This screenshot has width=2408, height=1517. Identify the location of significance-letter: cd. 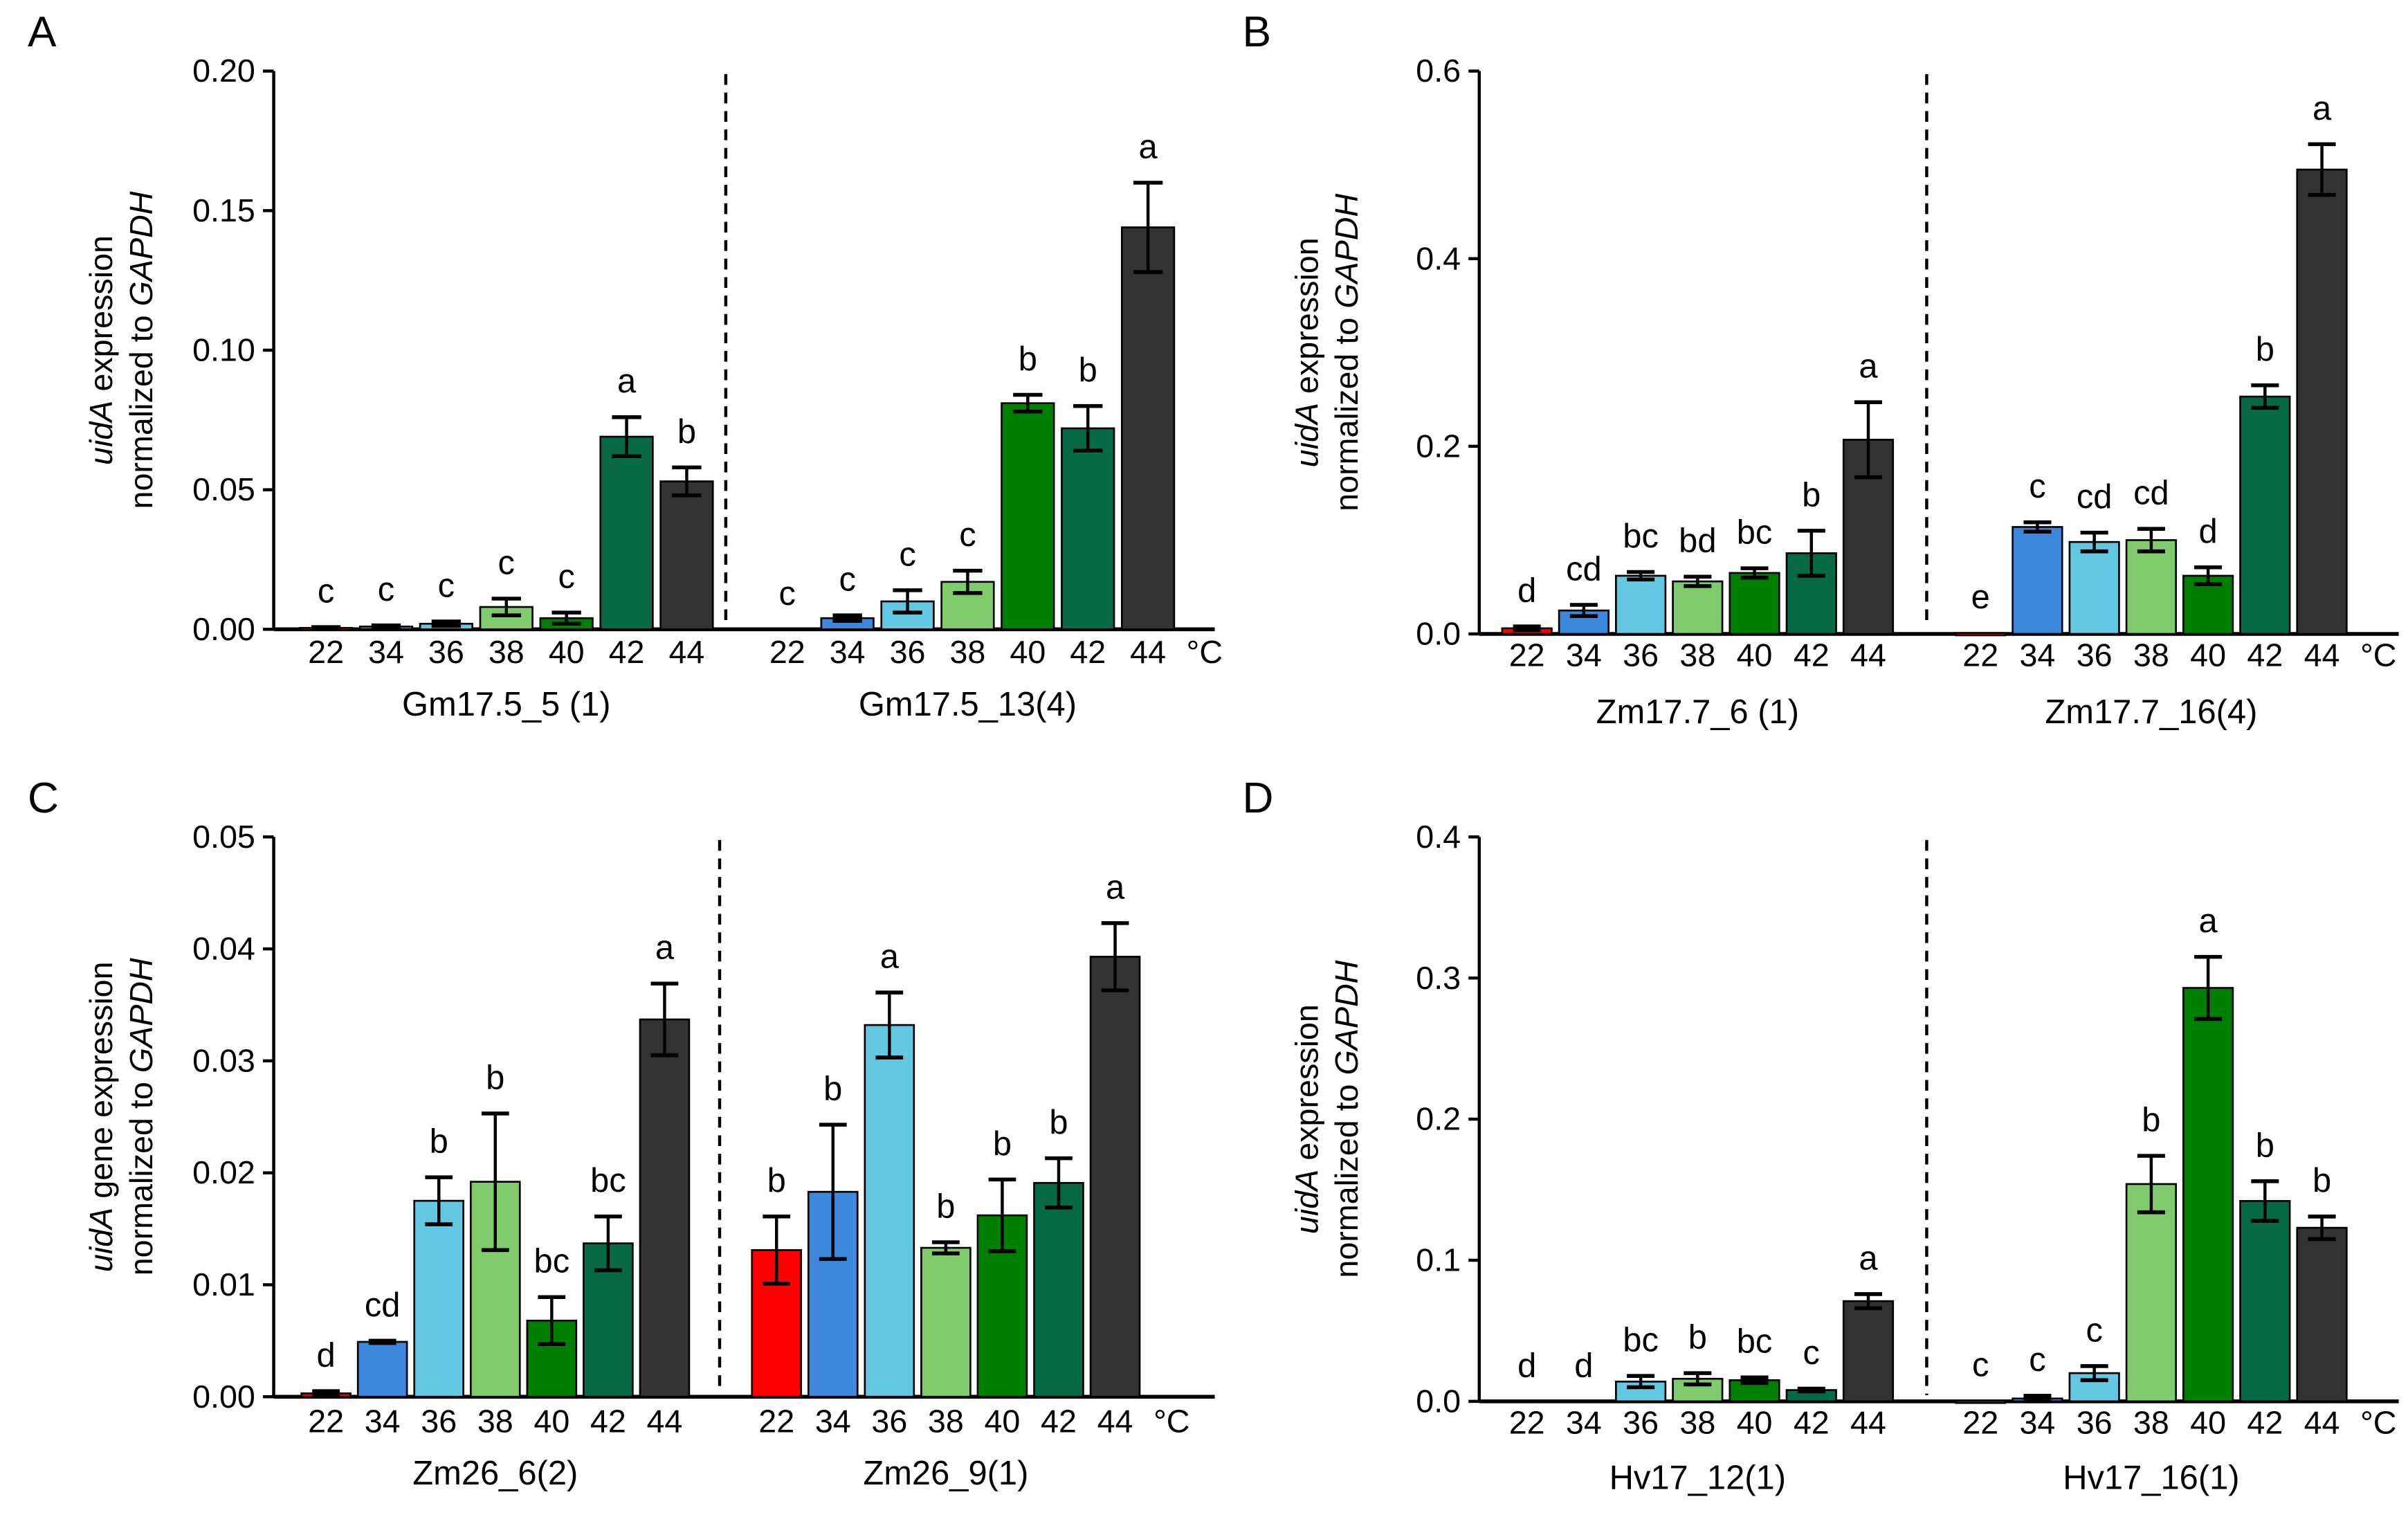
(1584, 569).